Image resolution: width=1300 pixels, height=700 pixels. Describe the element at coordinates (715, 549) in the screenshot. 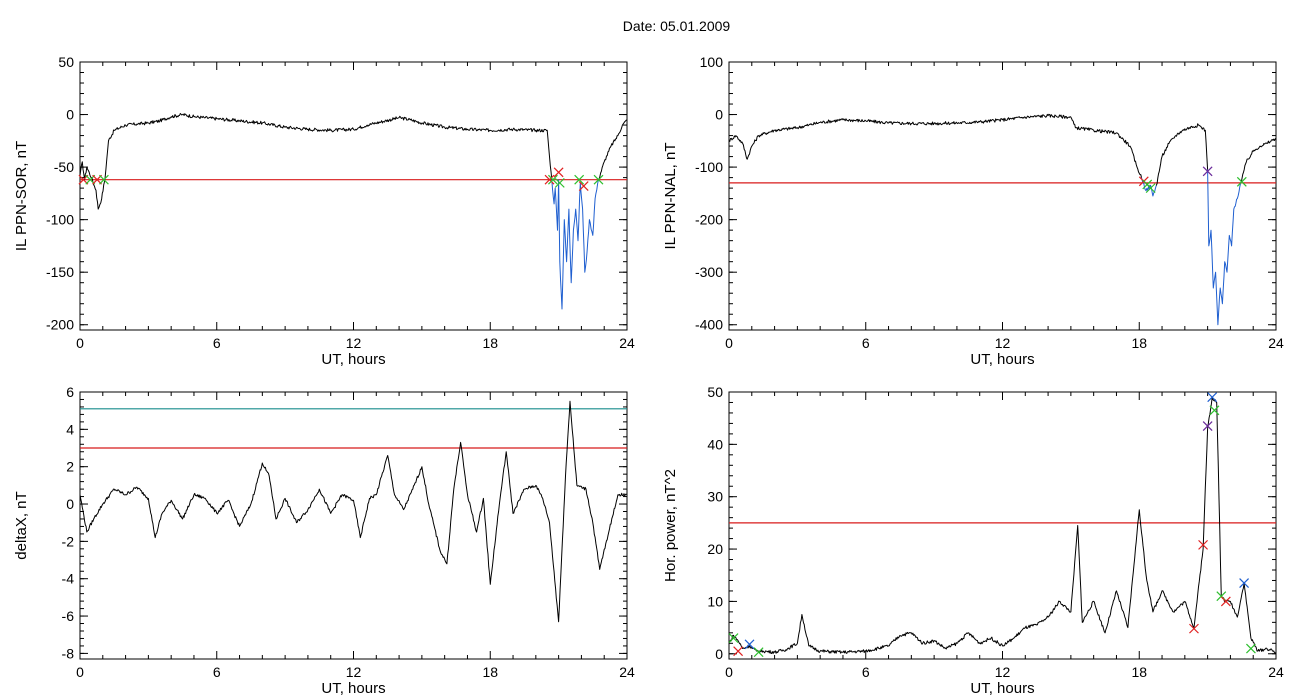

I see `y-tick-label: 20` at that location.